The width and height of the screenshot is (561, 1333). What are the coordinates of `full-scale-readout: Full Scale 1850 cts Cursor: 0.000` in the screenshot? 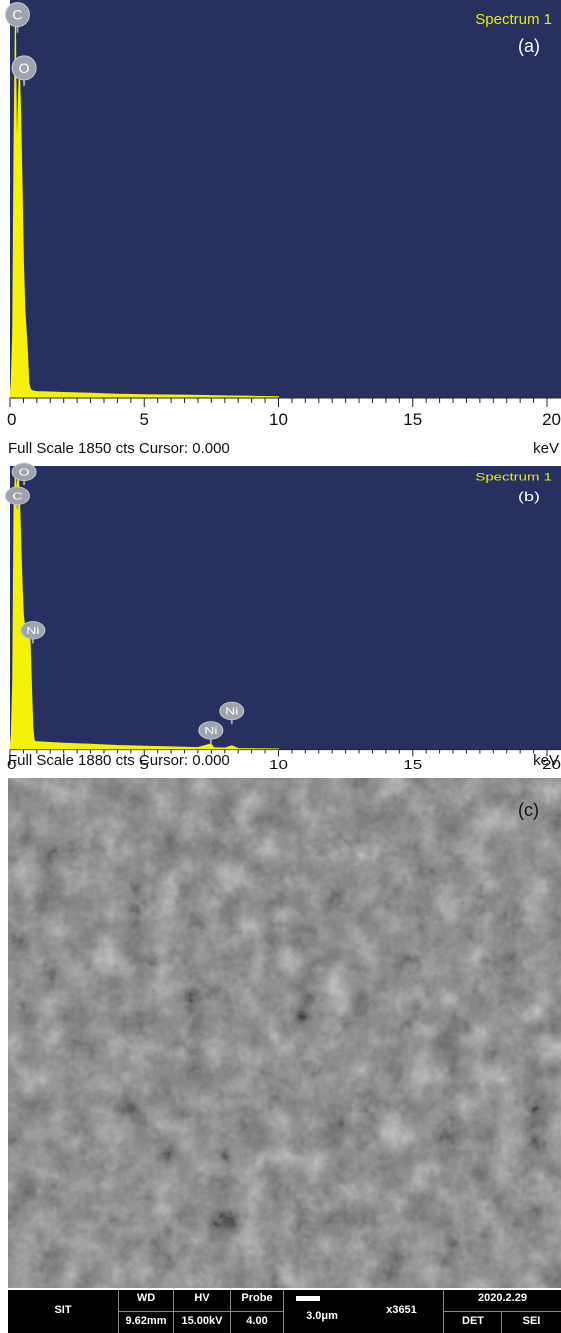 It's located at (119, 448).